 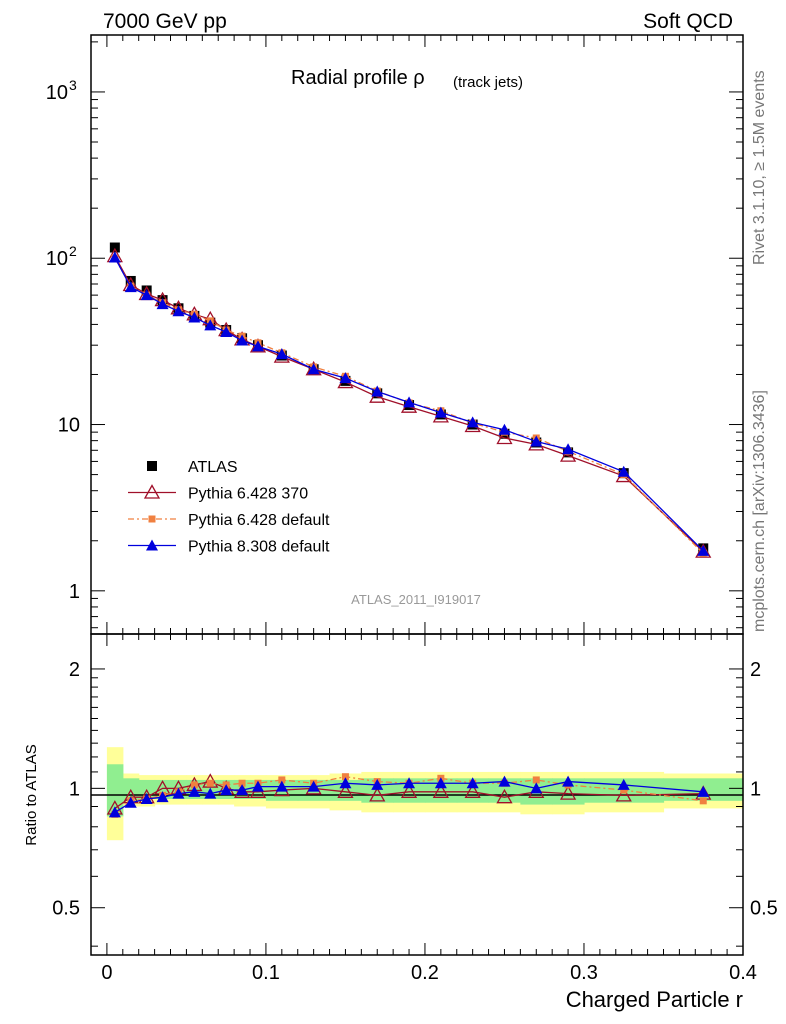 What do you see at coordinates (755, 789) in the screenshot?
I see `y-tick-label-right: 1` at bounding box center [755, 789].